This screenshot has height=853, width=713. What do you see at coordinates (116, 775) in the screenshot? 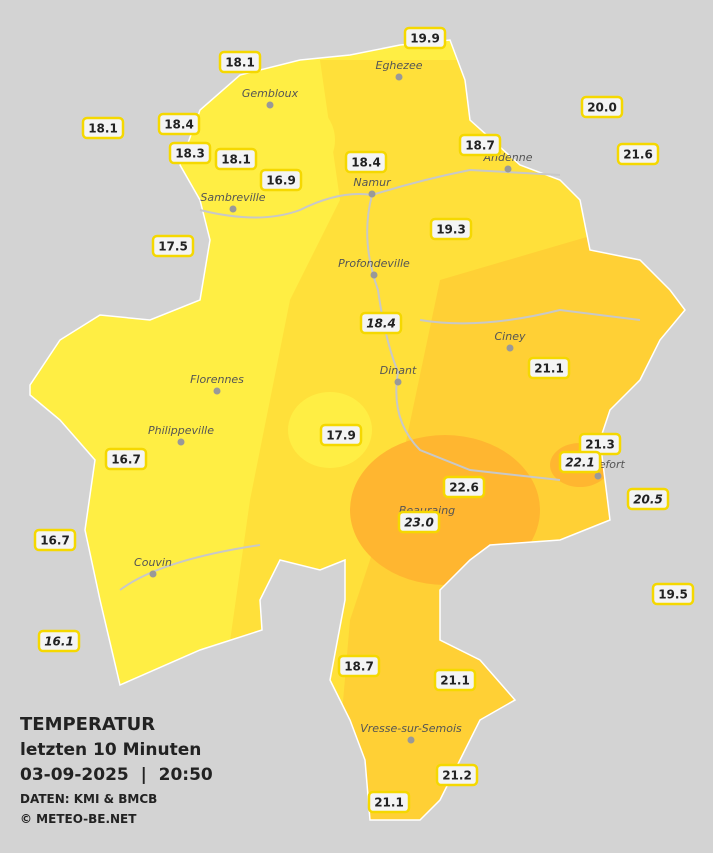
I see `timestamp: 03-09-2025 | 20:50` at bounding box center [116, 775].